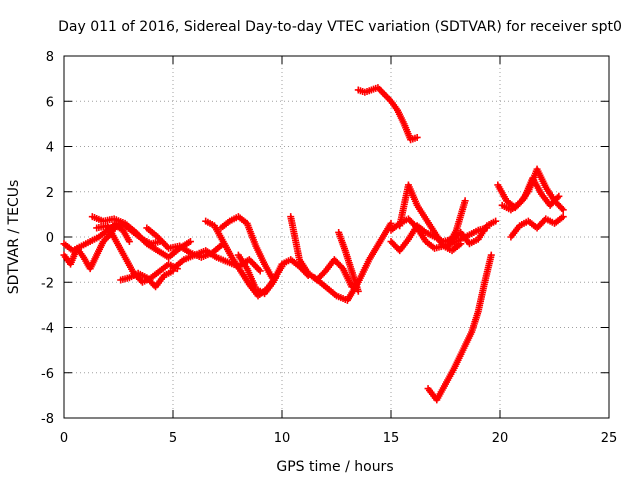 The image size is (640, 480). I want to click on series-arc-n, so click(387, 114).